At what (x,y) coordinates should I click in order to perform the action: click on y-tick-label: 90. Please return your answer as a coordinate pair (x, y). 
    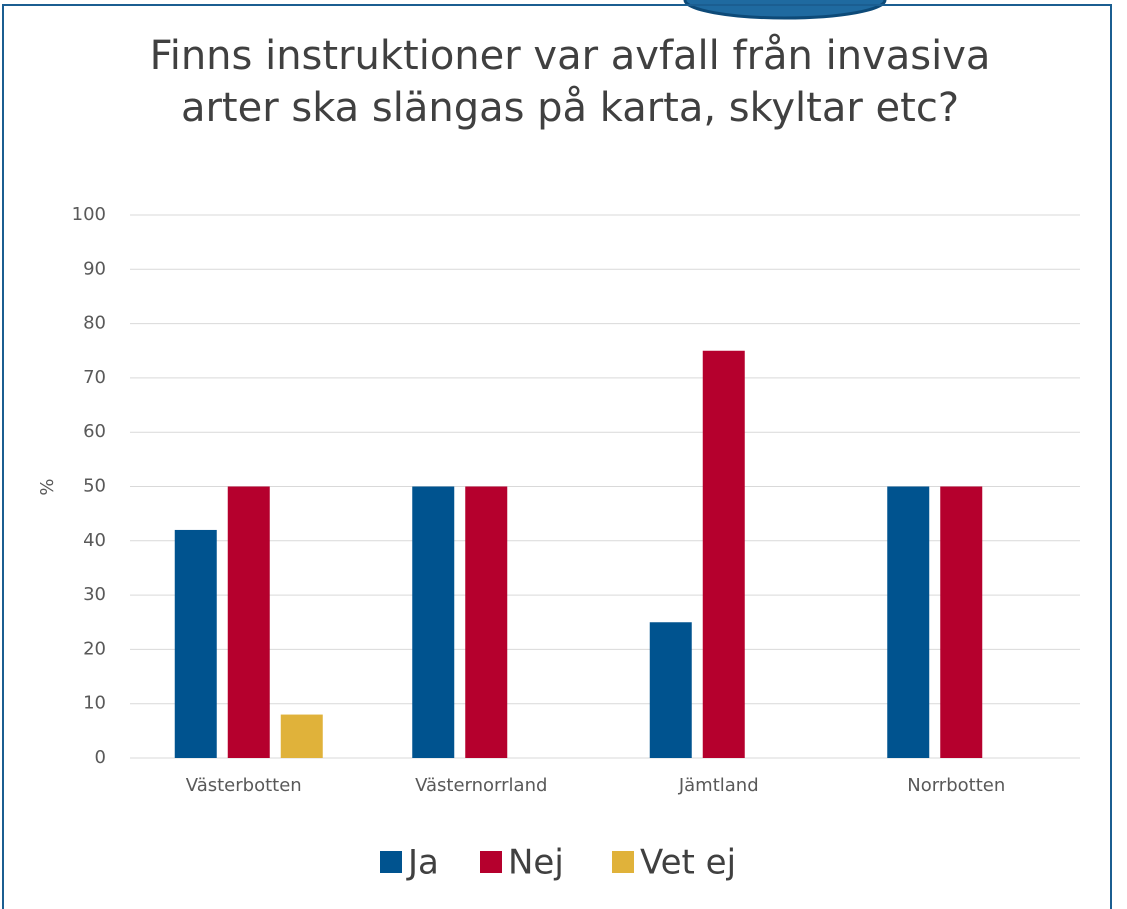
    Looking at the image, I should click on (94, 268).